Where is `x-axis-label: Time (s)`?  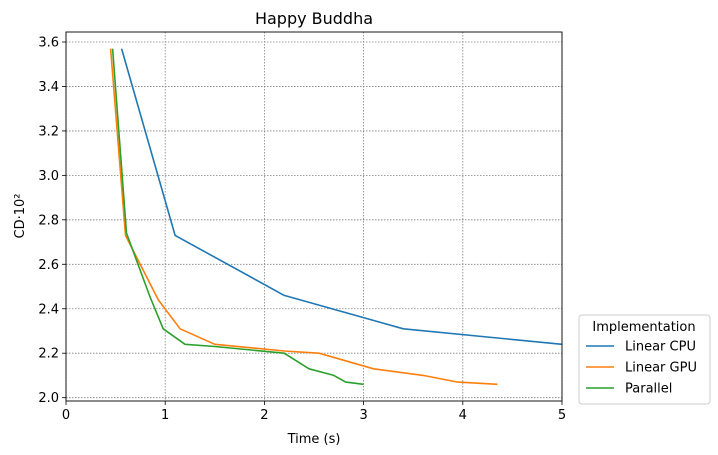
x-axis-label: Time (s) is located at coordinates (314, 439).